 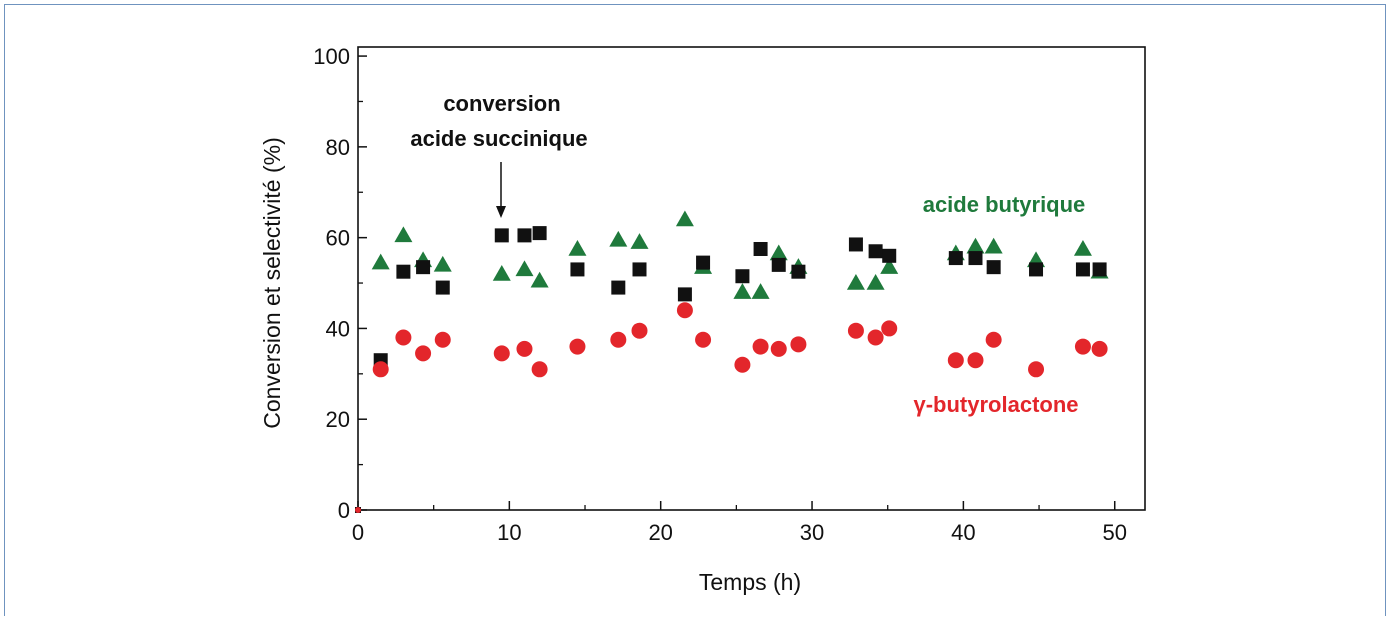 What do you see at coordinates (509, 532) in the screenshot?
I see `x-tick-label: 10` at bounding box center [509, 532].